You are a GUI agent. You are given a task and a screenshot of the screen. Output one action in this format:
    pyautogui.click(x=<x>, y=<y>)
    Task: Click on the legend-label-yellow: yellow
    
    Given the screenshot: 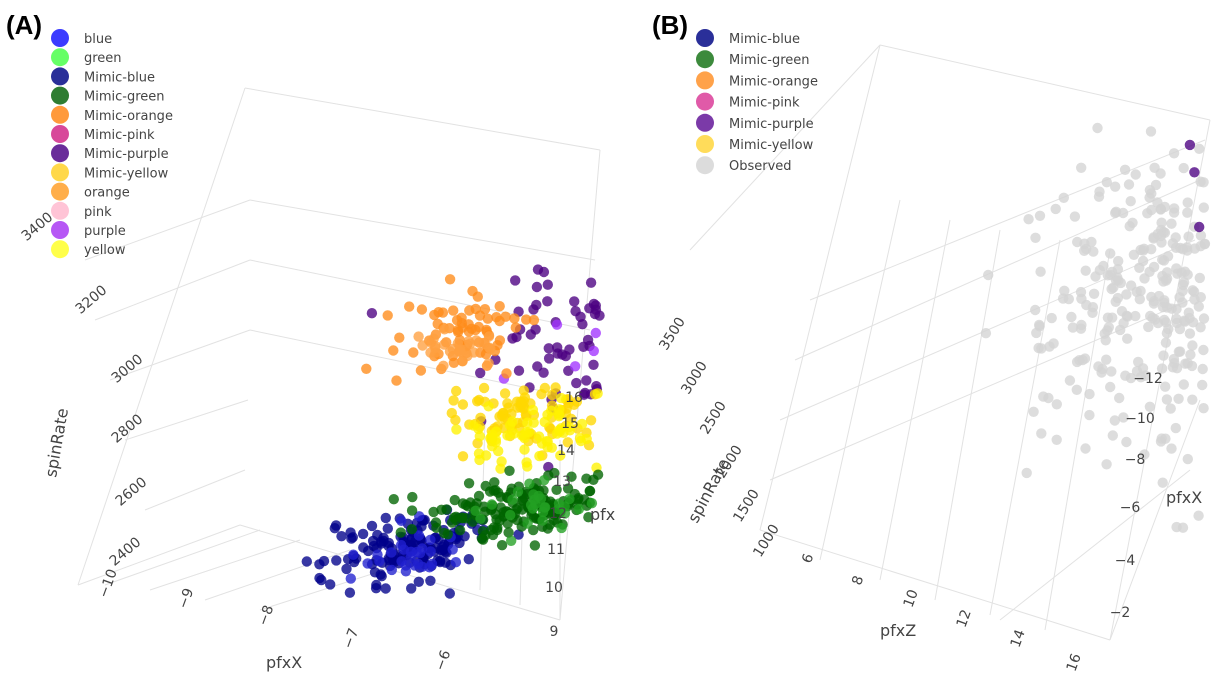 What is the action you would take?
    pyautogui.click(x=105, y=250)
    